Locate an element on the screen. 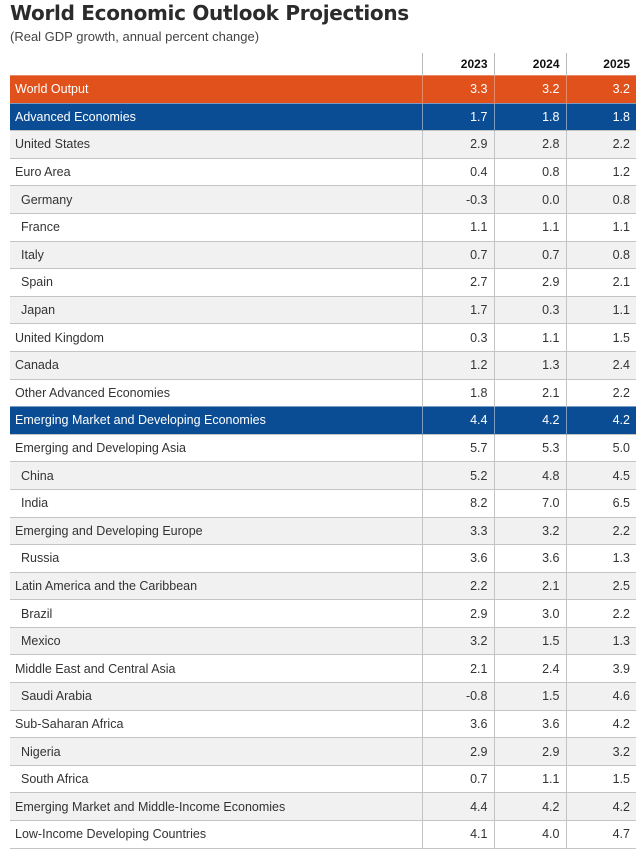 The width and height of the screenshot is (644, 854). table-row: Sub-Saharan Africa 3.6 3.6 4.2 is located at coordinates (323, 723).